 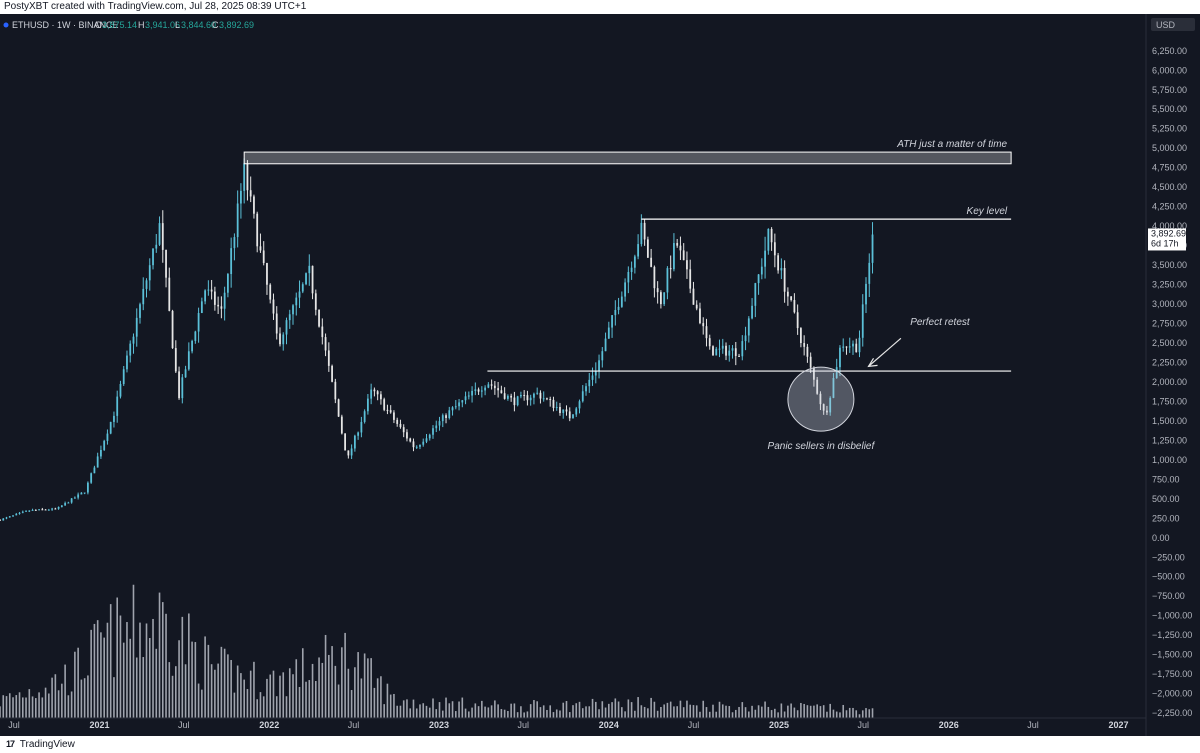 I want to click on price-tick-label: 4,000.00, so click(x=1169, y=226).